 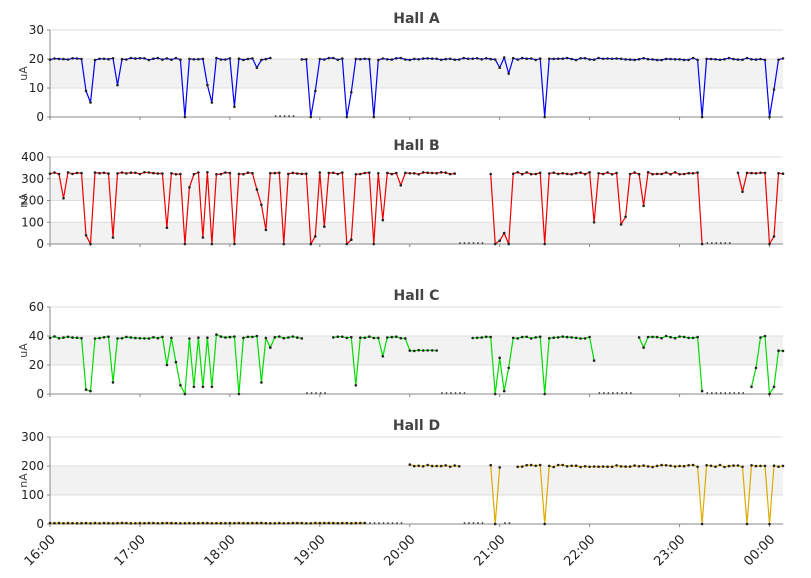 I want to click on y-tick-label: 0, so click(x=40, y=524).